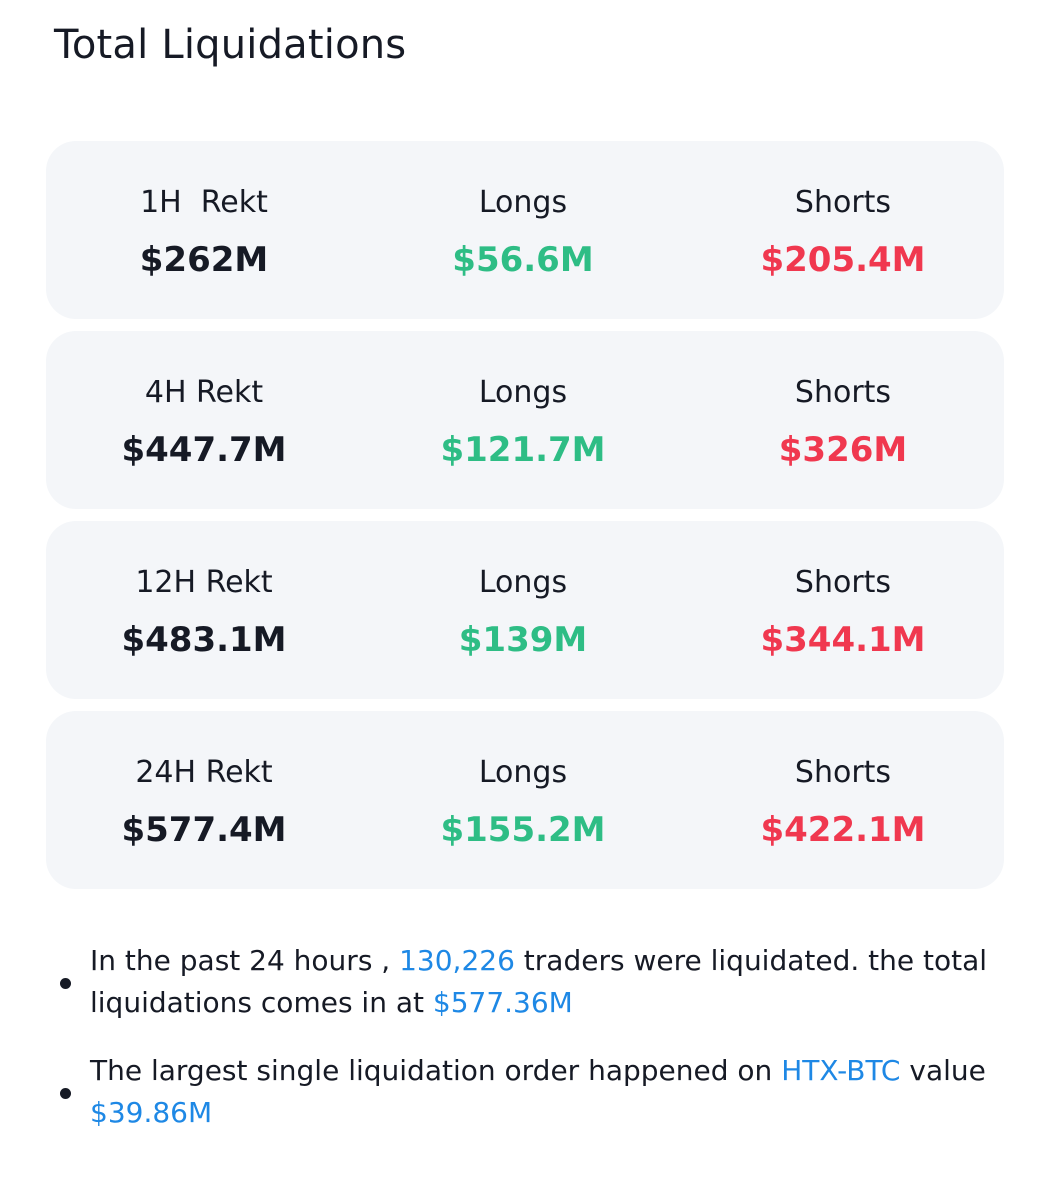 The image size is (1049, 1200). What do you see at coordinates (502, 1002) in the screenshot?
I see `total-liquidations-value: $577.36M` at bounding box center [502, 1002].